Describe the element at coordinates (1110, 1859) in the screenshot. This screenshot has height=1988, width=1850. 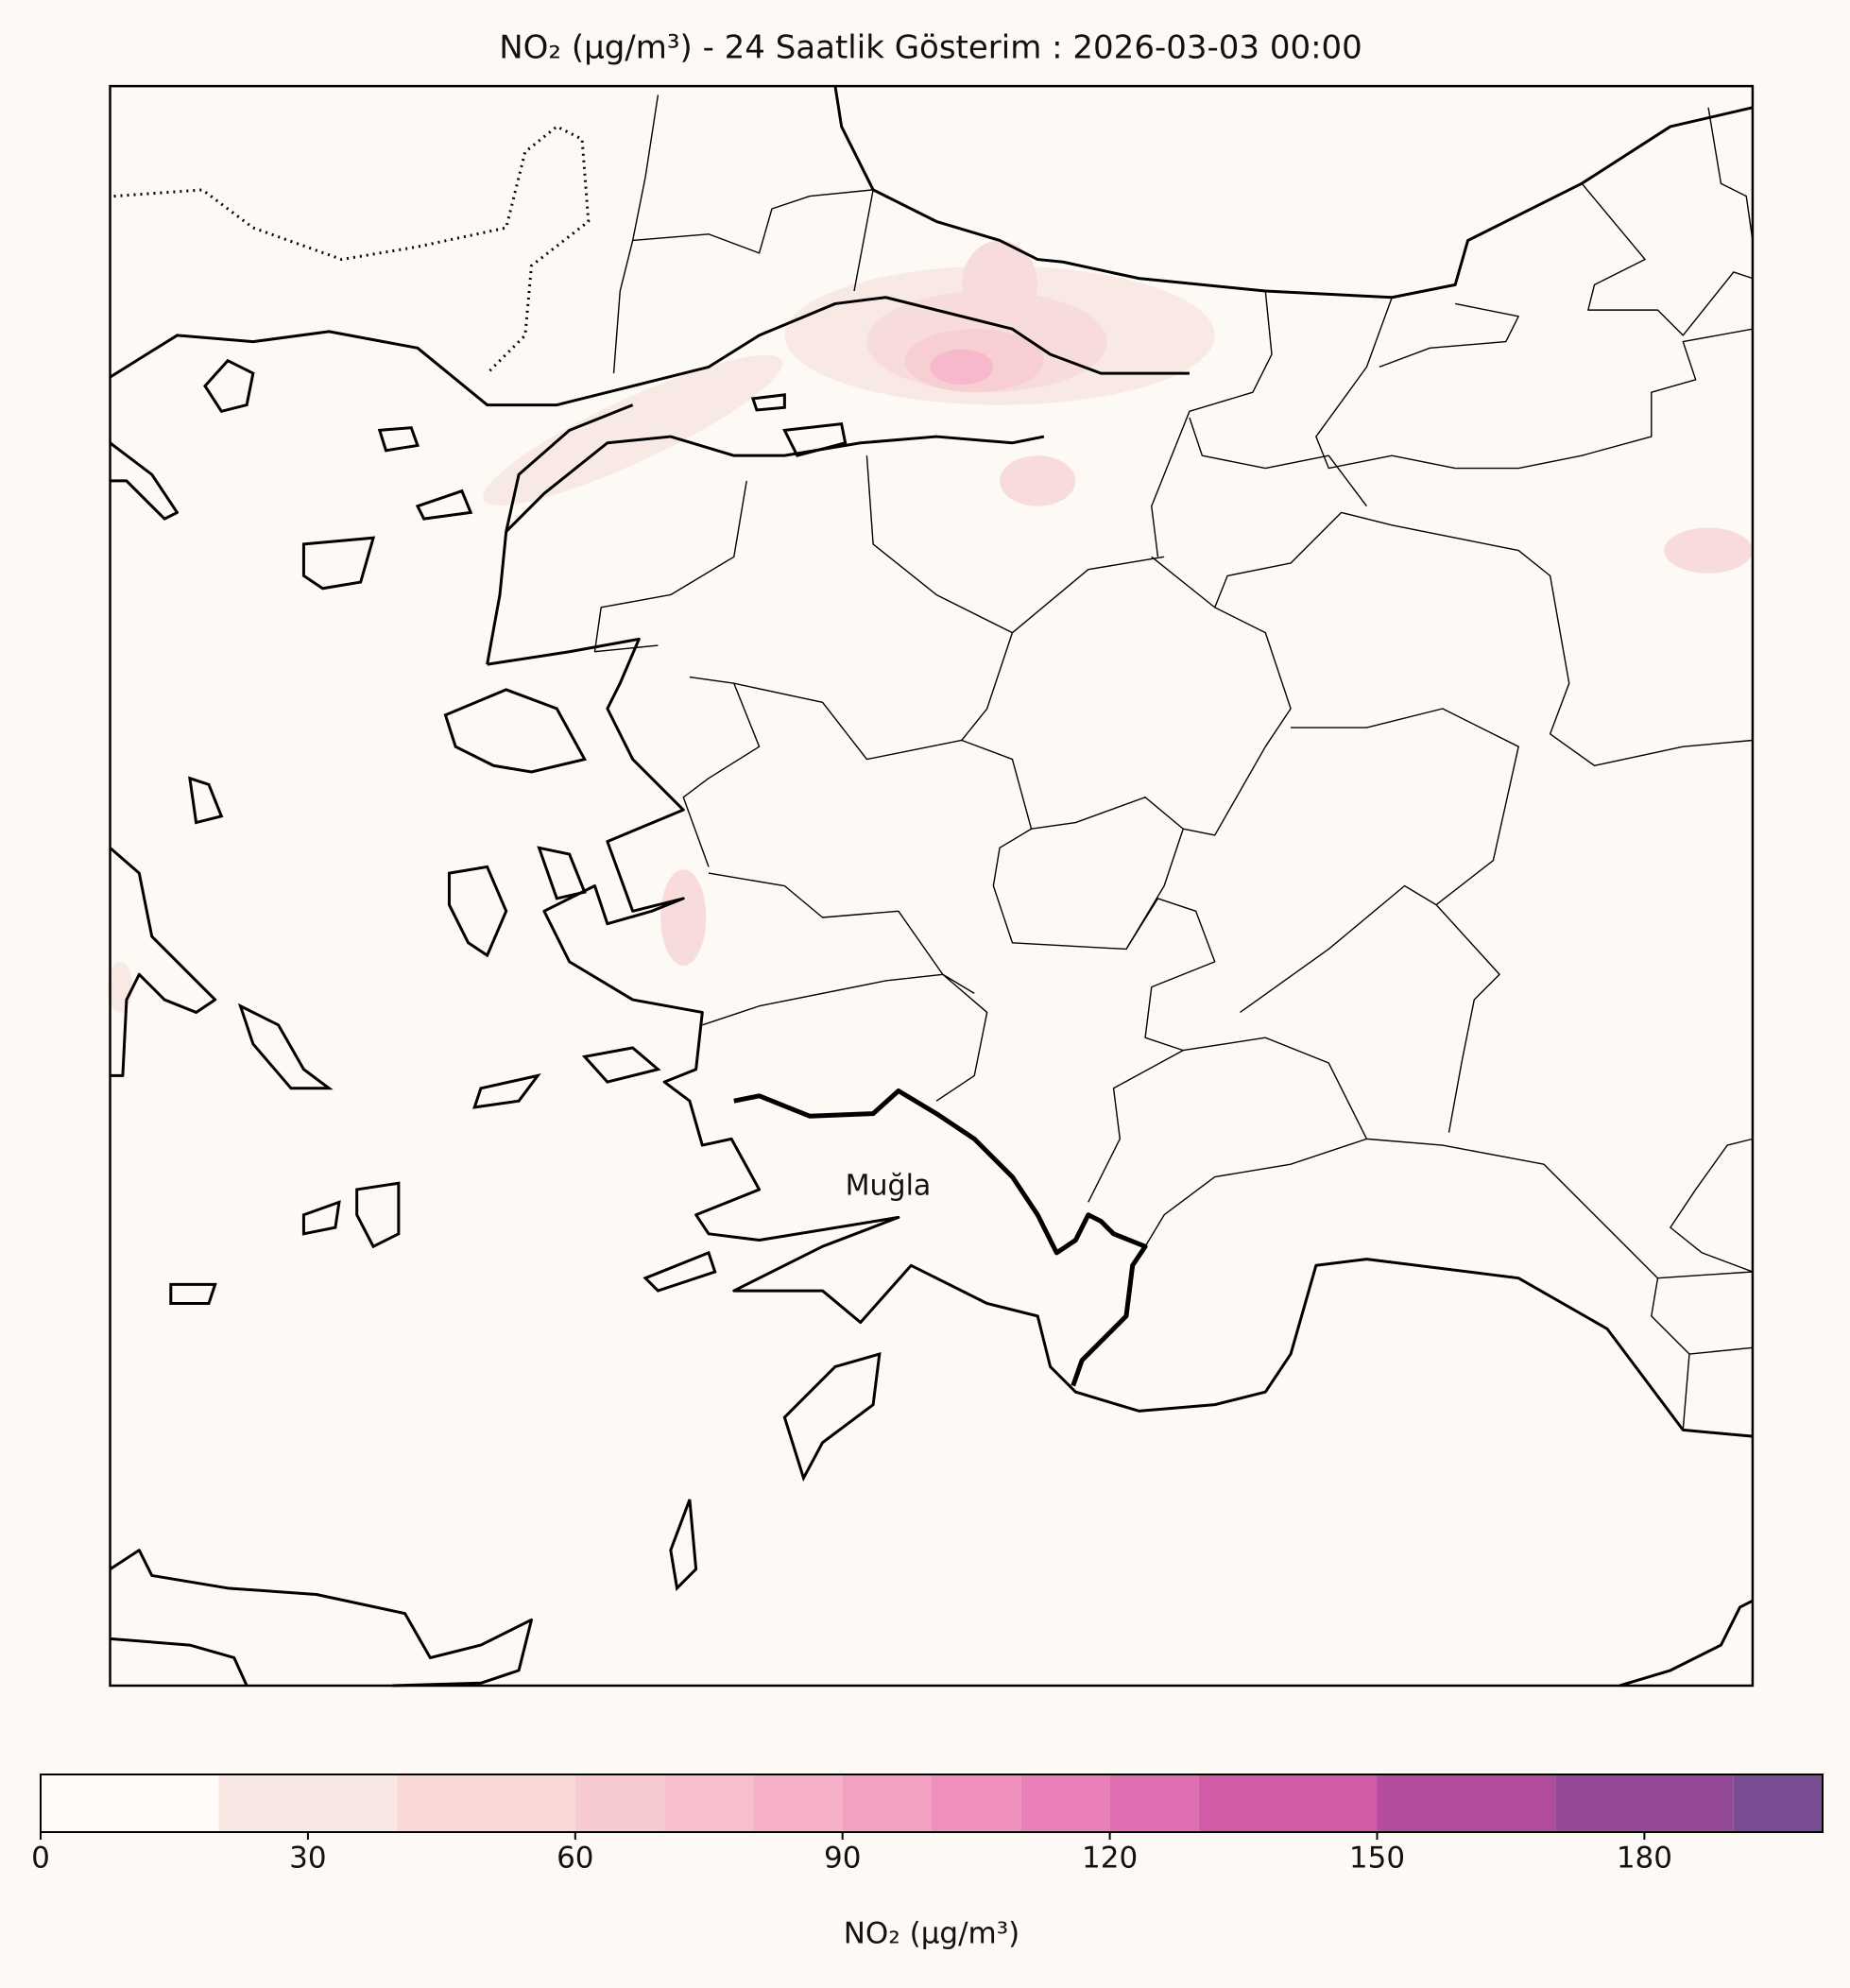
I see `colorbar-tick-label: 120` at that location.